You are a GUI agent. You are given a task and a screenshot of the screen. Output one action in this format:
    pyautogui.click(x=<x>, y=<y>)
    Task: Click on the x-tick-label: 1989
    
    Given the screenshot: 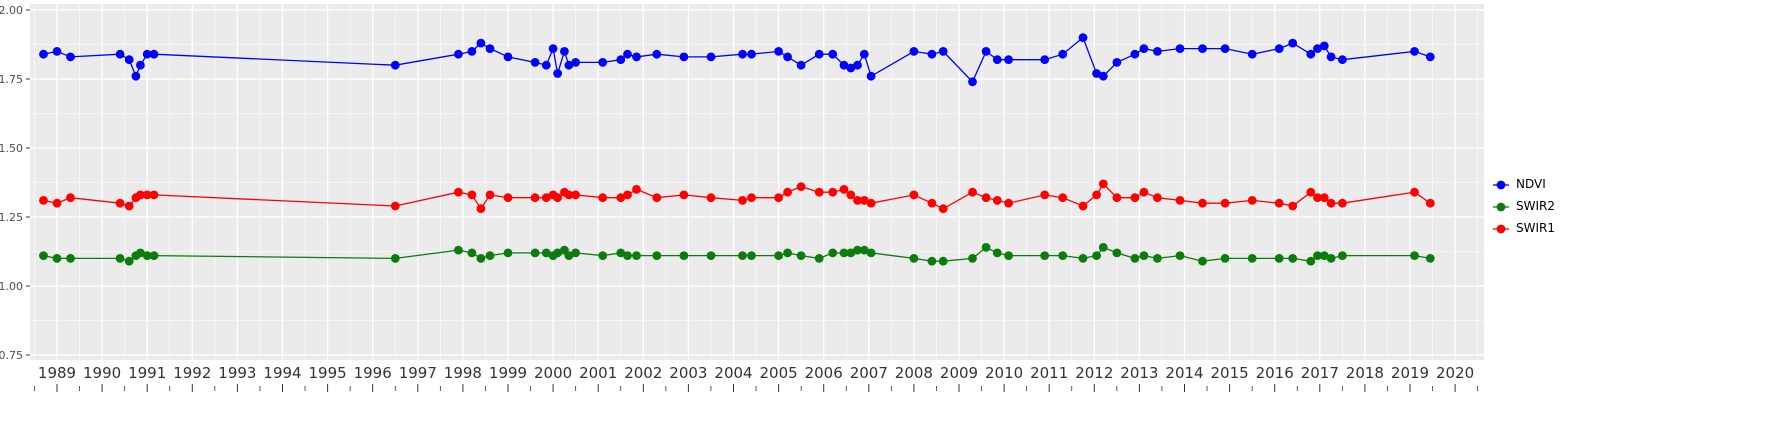 What is the action you would take?
    pyautogui.click(x=57, y=373)
    